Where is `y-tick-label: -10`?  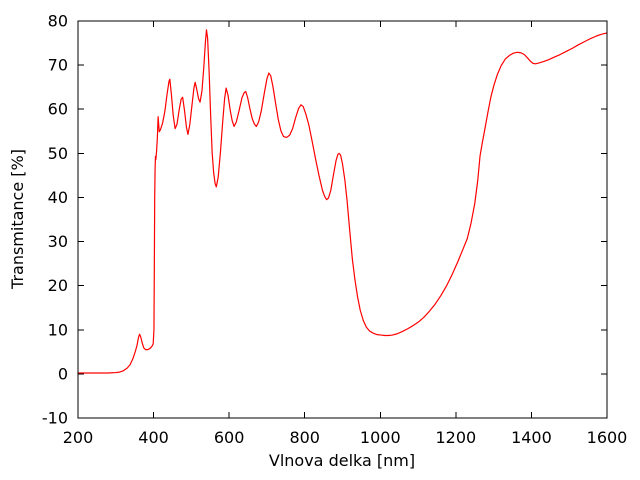 y-tick-label: -10 is located at coordinates (55, 418).